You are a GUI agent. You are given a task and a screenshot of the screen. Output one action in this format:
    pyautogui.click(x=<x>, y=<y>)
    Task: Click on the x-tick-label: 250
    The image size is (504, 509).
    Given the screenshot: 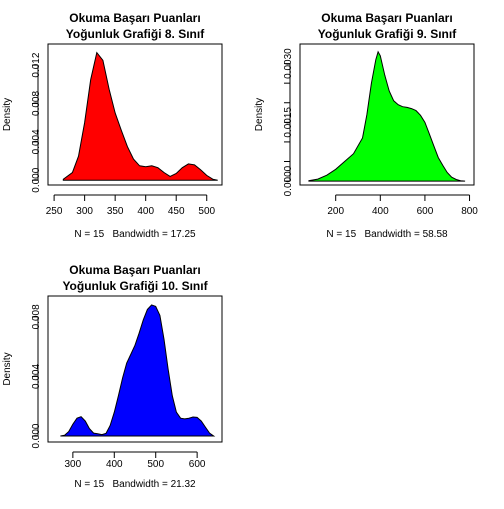 What is the action you would take?
    pyautogui.click(x=54, y=211)
    